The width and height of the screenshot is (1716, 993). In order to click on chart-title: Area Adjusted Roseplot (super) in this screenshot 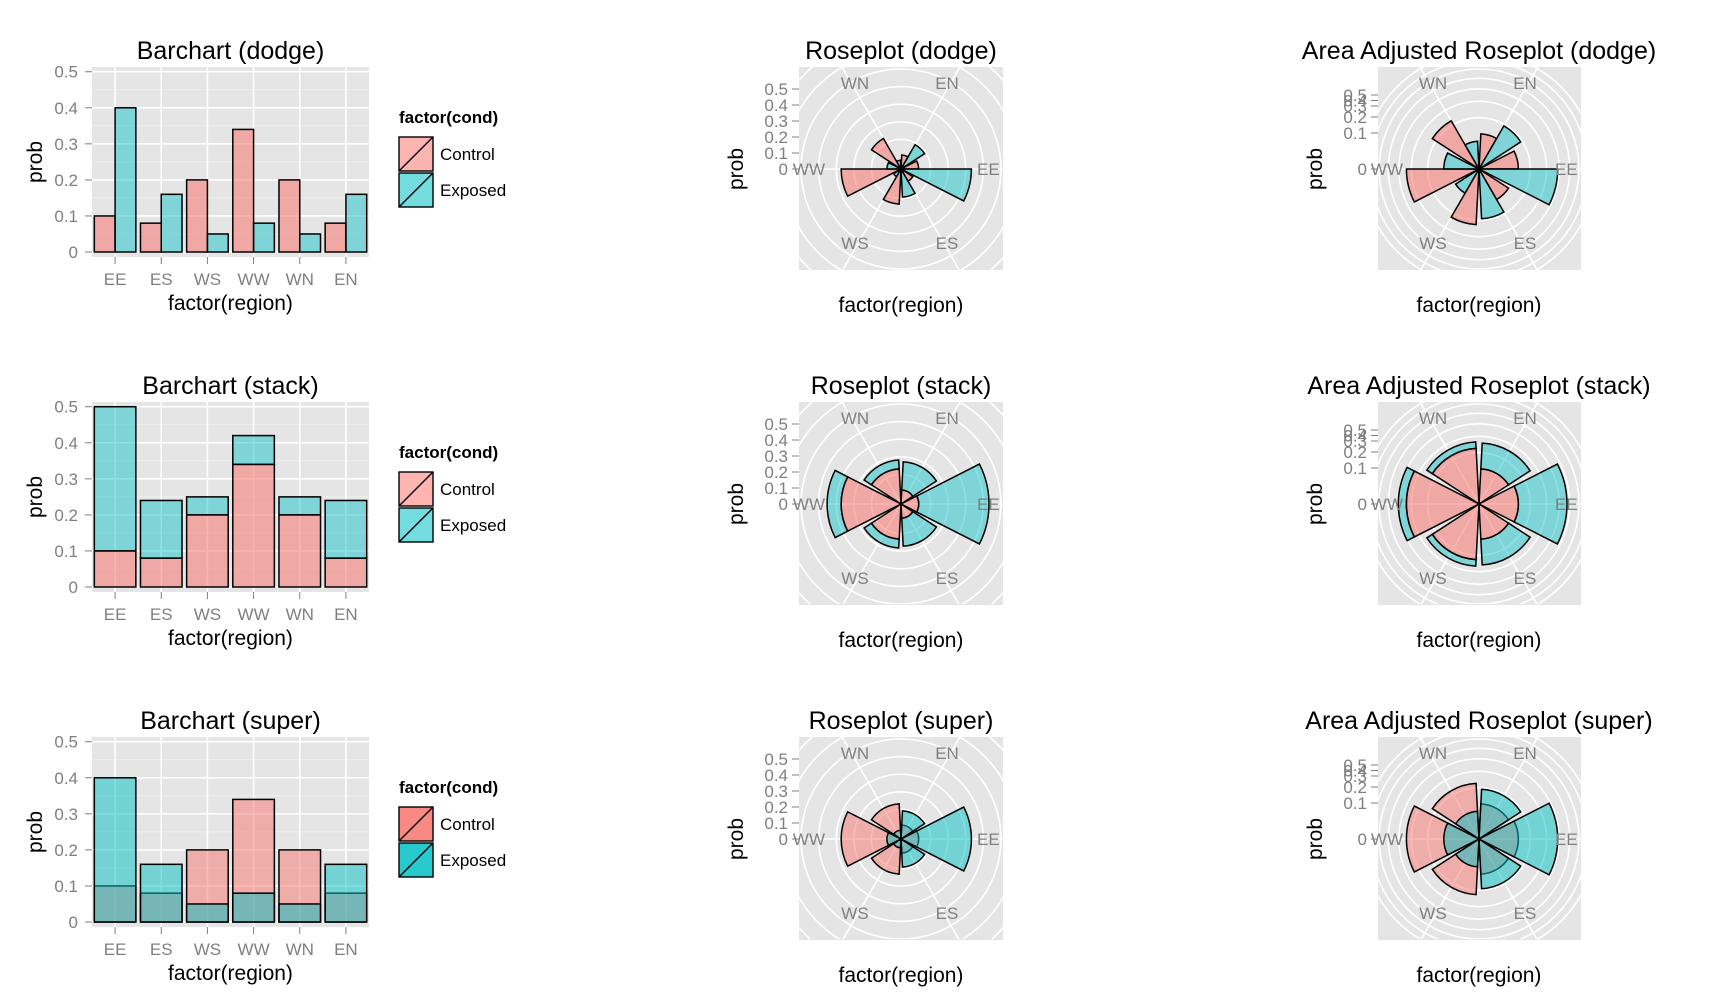, I will do `click(1478, 721)`.